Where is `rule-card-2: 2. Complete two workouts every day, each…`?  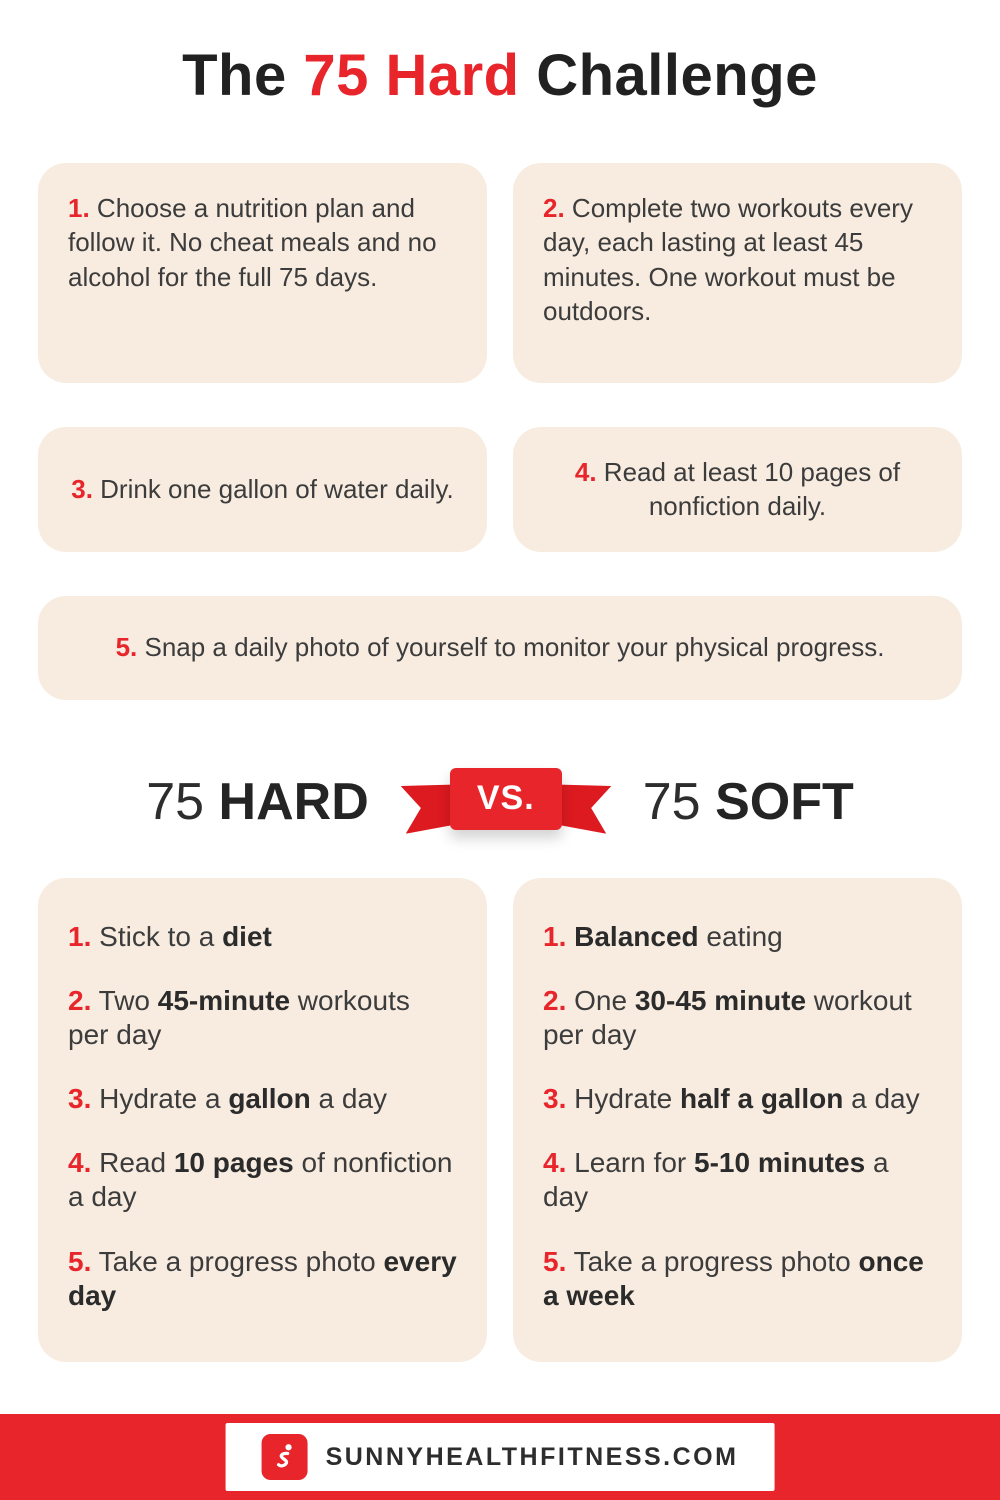
rule-card-2: 2. Complete two workouts every day, each… is located at coordinates (737, 273).